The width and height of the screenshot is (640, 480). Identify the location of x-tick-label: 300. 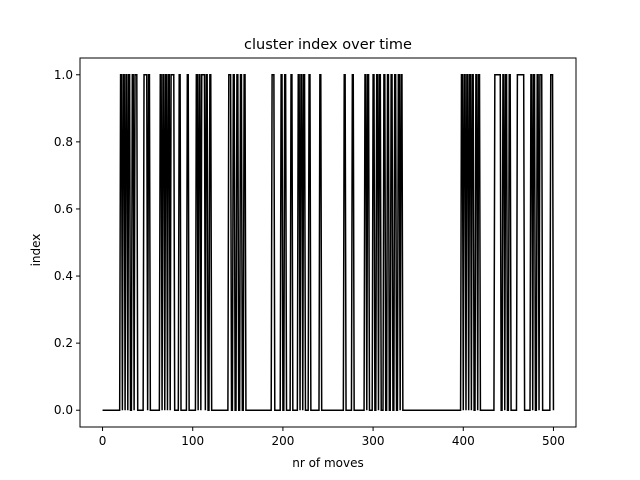
(373, 441).